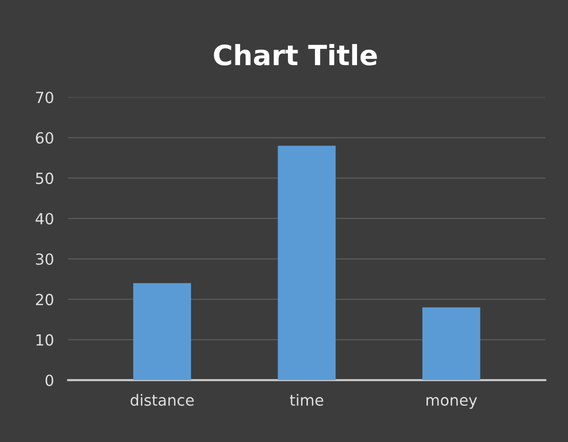 This screenshot has height=442, width=568. I want to click on y-tick-label: 50, so click(45, 178).